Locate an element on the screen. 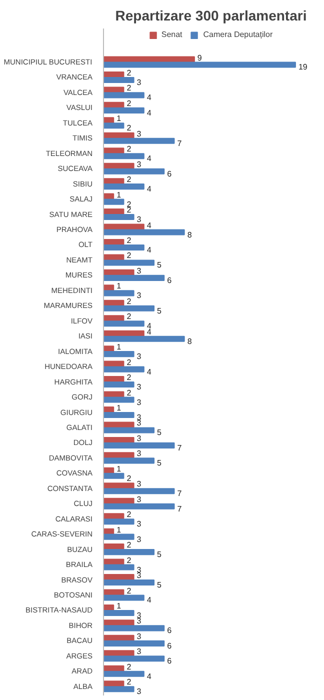  data-label: 19 is located at coordinates (303, 67).